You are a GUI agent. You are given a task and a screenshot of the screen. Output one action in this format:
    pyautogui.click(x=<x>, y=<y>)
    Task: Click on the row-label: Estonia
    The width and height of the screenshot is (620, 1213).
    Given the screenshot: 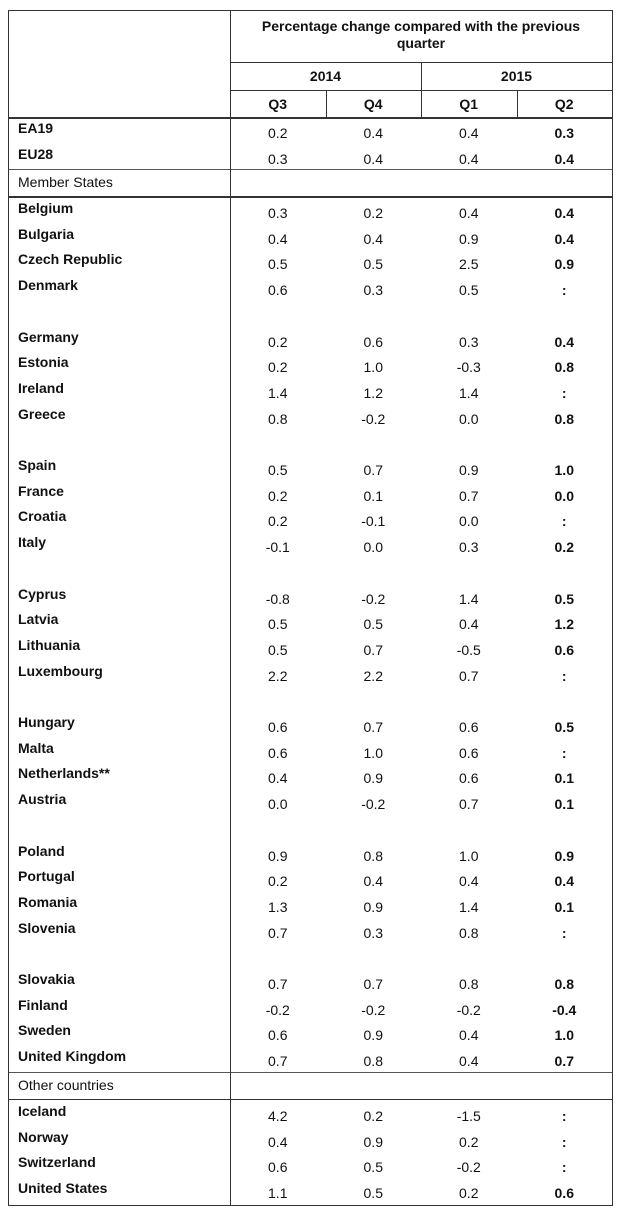 What is the action you would take?
    pyautogui.click(x=43, y=362)
    